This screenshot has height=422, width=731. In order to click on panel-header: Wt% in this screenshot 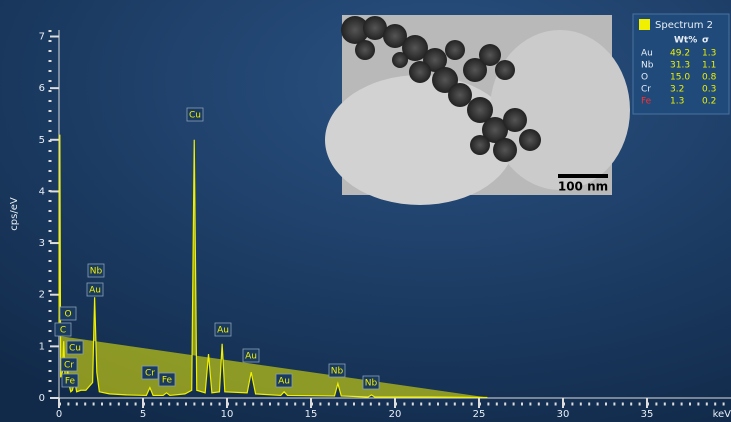, I will do `click(685, 41)`.